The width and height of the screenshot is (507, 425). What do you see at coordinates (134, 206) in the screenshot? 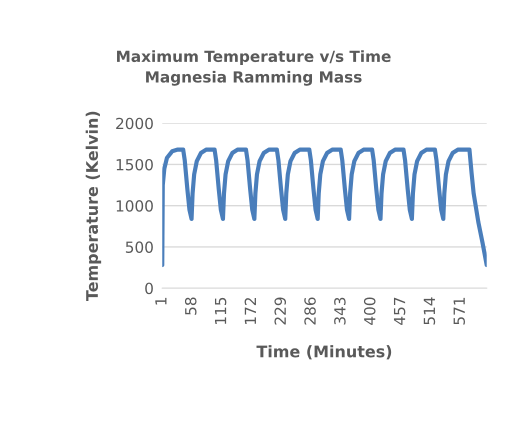
I see `y-tick-label: 1000` at bounding box center [134, 206].